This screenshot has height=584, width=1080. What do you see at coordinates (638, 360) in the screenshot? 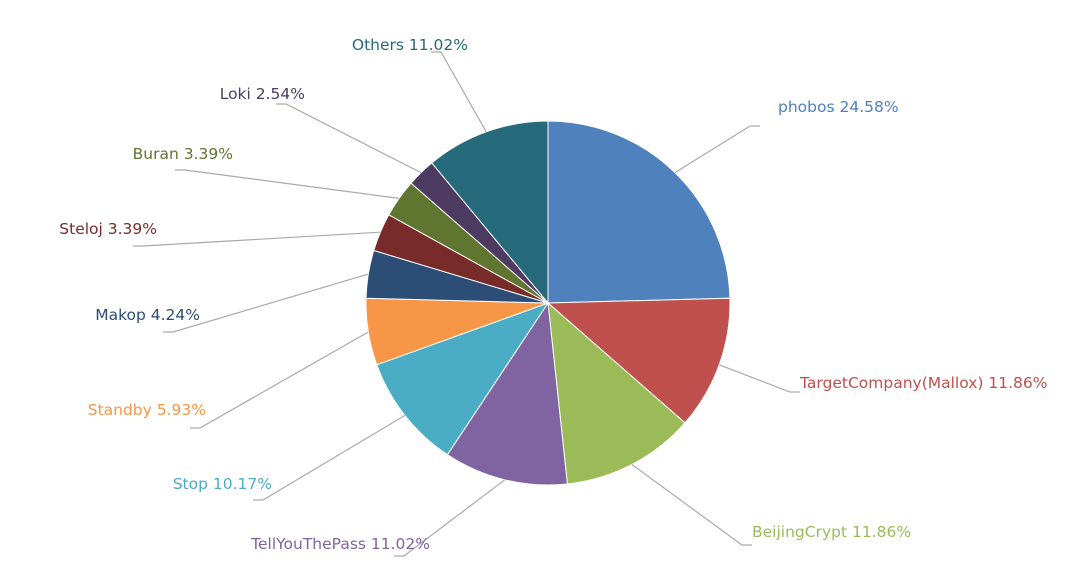
I see `pie-slice-targetcompany-mallox` at bounding box center [638, 360].